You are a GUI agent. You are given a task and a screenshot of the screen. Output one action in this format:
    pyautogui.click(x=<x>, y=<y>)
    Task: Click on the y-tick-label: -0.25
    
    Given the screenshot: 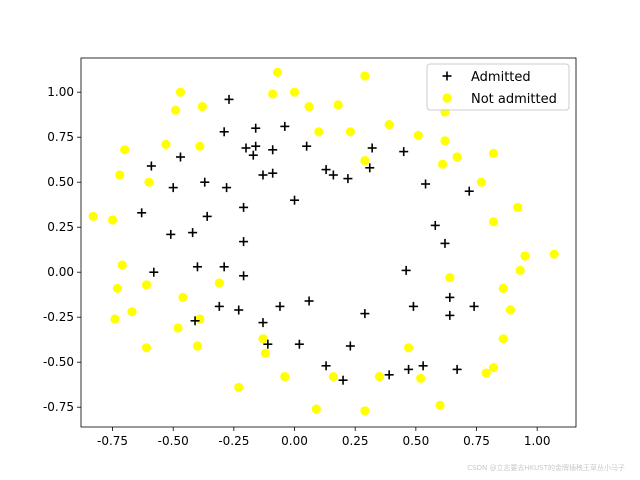 What is the action you would take?
    pyautogui.click(x=58, y=317)
    